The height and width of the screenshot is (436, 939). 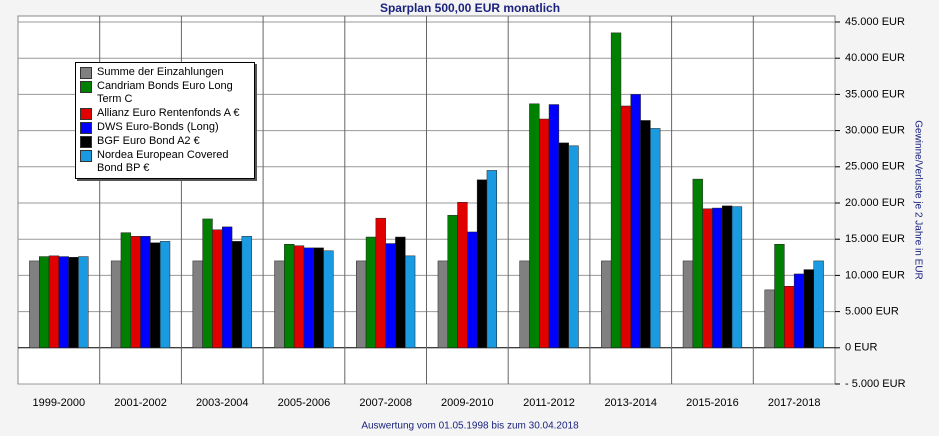 What do you see at coordinates (158, 127) in the screenshot?
I see `legend-label: DWS Euro-Bonds (Long)` at bounding box center [158, 127].